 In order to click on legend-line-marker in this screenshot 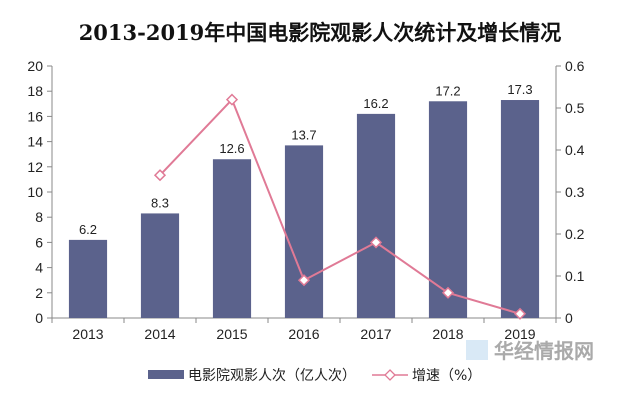, I will do `click(390, 375)`.